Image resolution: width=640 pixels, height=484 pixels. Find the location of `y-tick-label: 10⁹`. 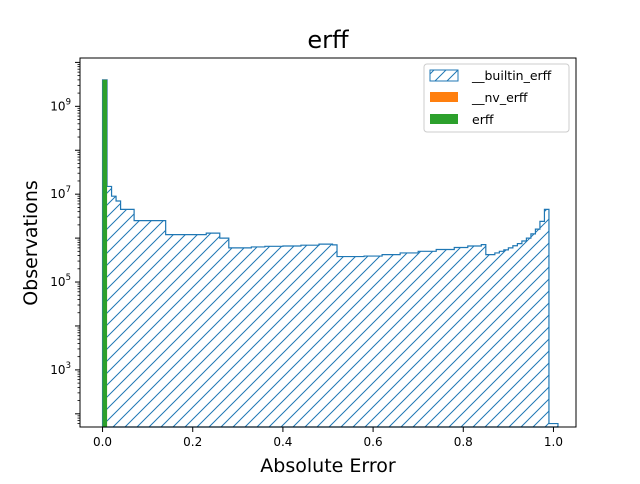

y-tick-label: 10⁹ is located at coordinates (60, 105).